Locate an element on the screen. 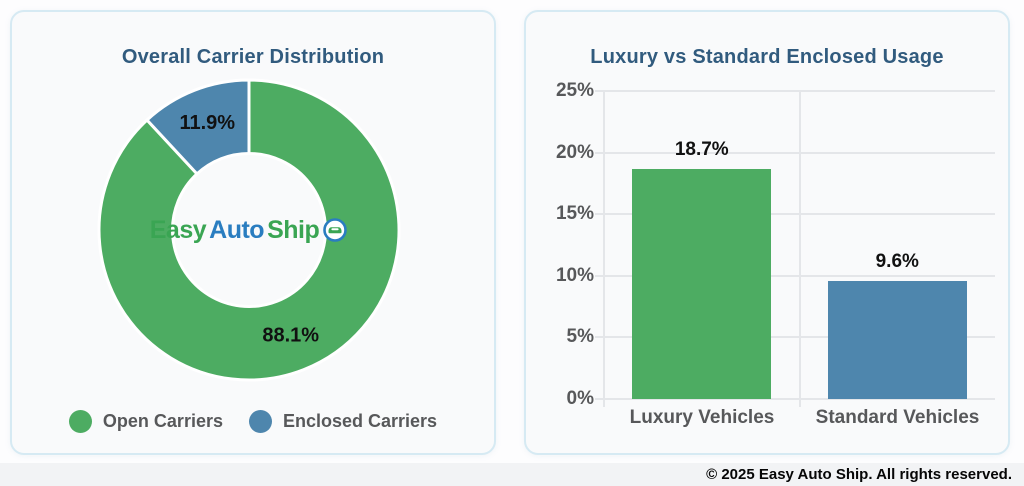 Image resolution: width=1024 pixels, height=486 pixels. legend-label-open-carriers: Open Carriers is located at coordinates (162, 421).